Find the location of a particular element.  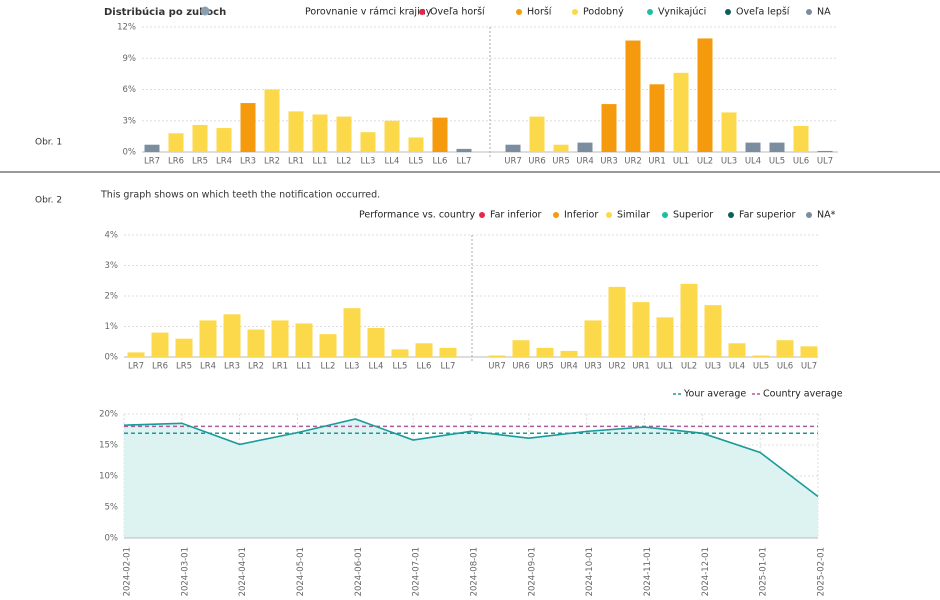

y-tick-label: 5% is located at coordinates (112, 508).